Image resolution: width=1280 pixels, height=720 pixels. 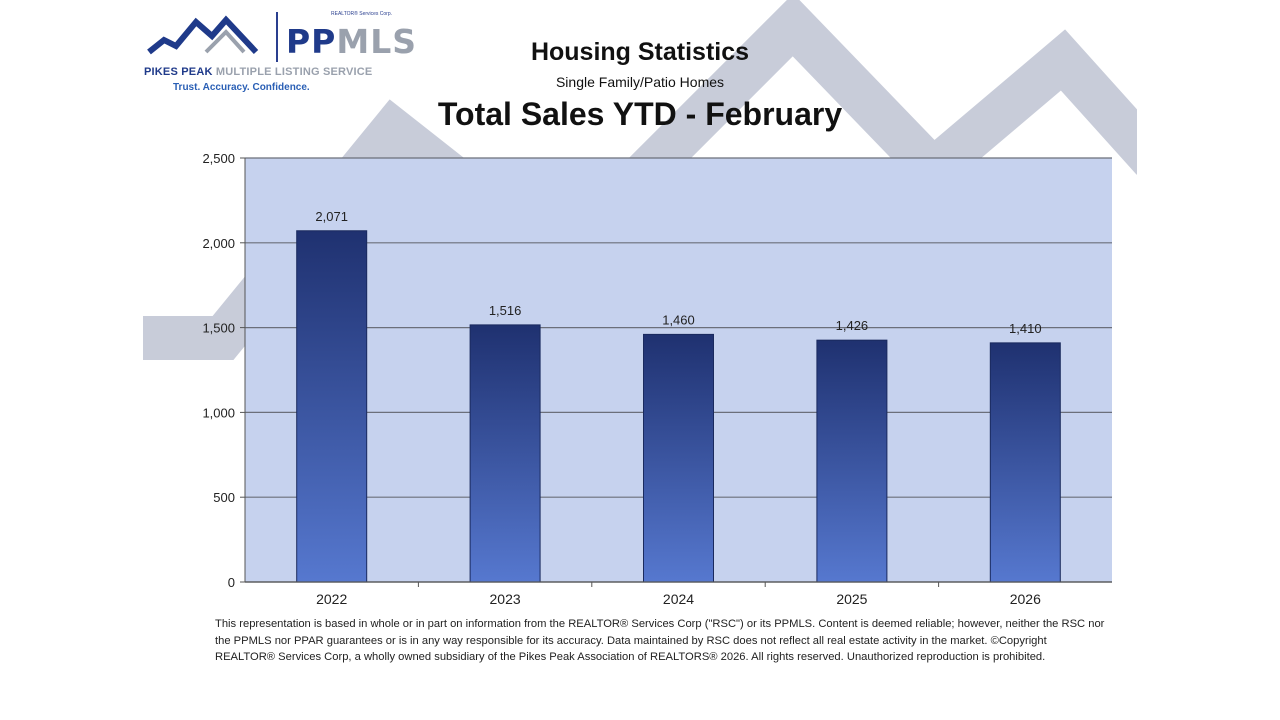 I want to click on logo-corp-text: REALTOR® Services Corp., so click(x=362, y=14).